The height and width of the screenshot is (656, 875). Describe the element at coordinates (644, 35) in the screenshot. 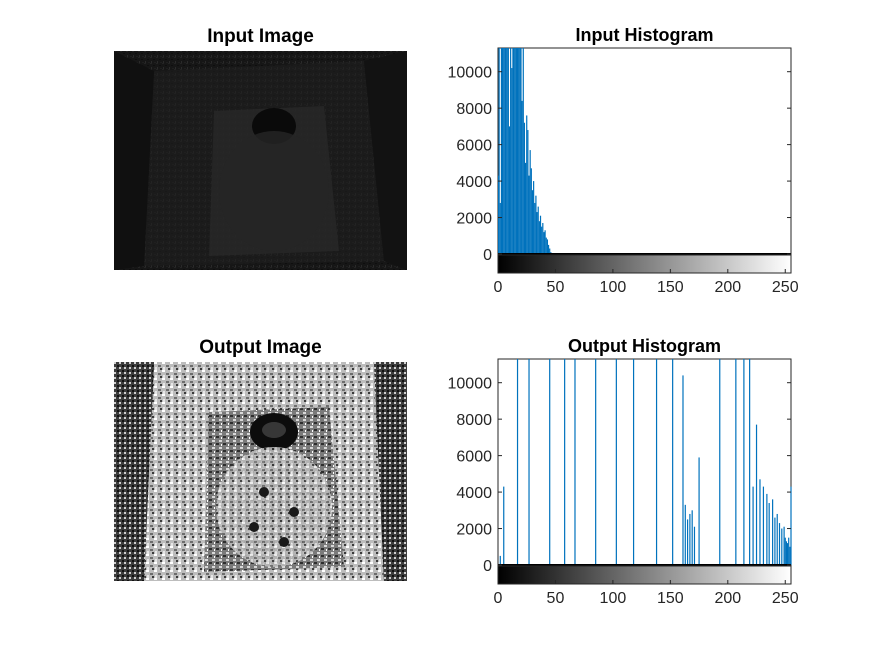

I see `input-histogram-title: Input Histogram` at that location.